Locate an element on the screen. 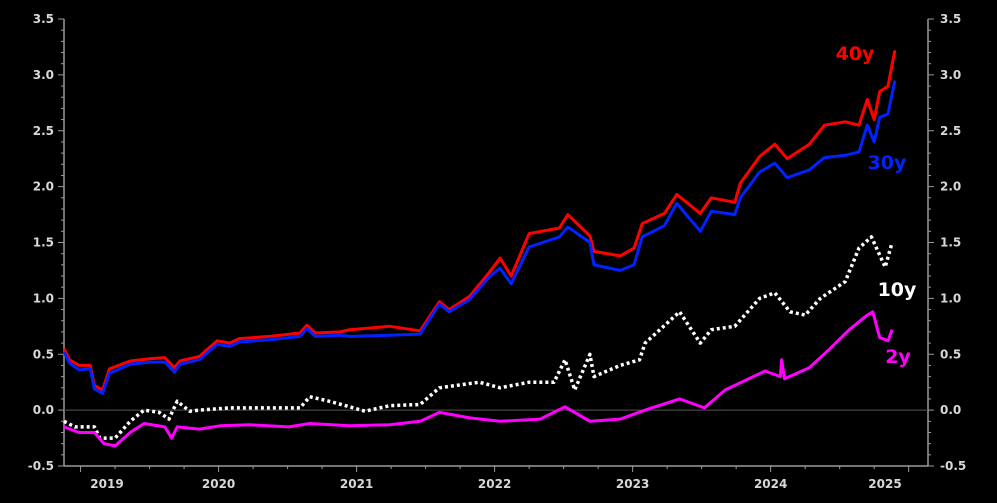 Image resolution: width=997 pixels, height=503 pixels. series-labels: 40y 30y 10y 2y is located at coordinates (876, 205).